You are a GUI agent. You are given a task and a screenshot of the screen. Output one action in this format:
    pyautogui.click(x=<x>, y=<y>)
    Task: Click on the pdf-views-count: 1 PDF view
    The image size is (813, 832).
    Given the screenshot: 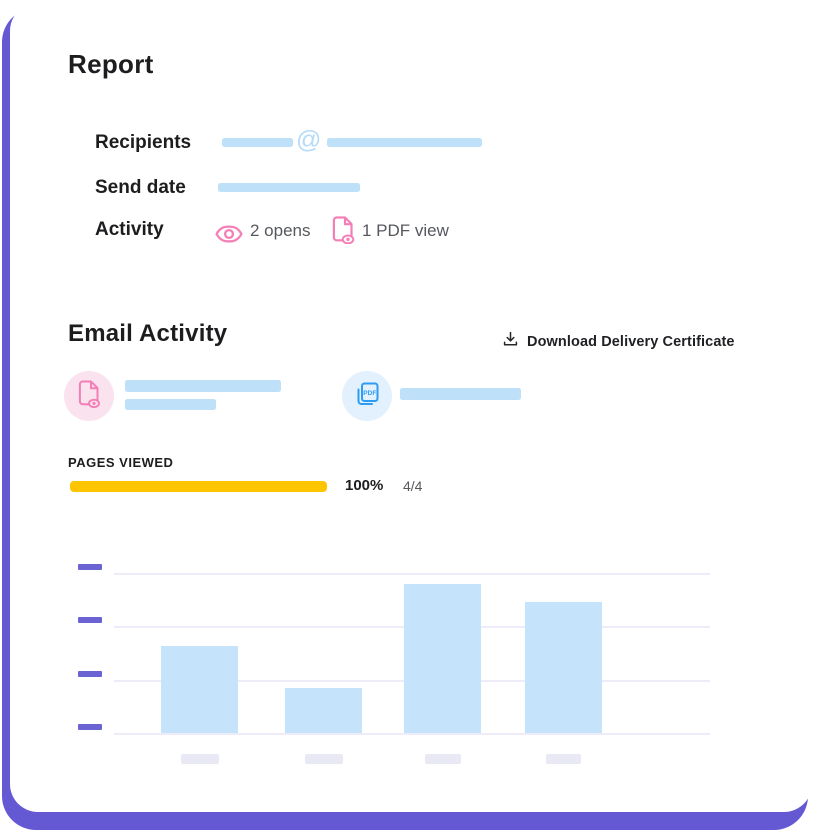 What is the action you would take?
    pyautogui.click(x=405, y=230)
    